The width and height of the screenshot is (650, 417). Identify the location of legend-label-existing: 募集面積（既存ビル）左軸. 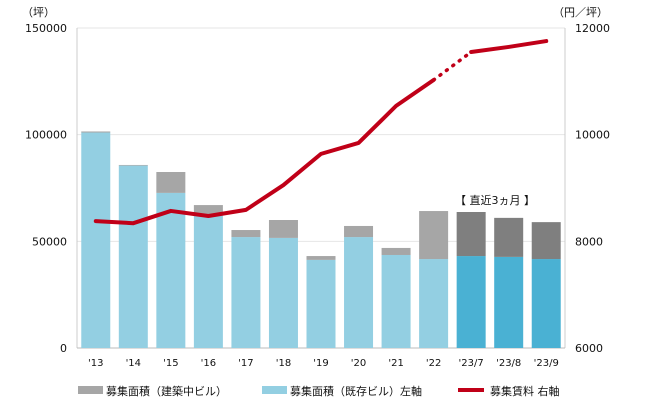
(356, 391).